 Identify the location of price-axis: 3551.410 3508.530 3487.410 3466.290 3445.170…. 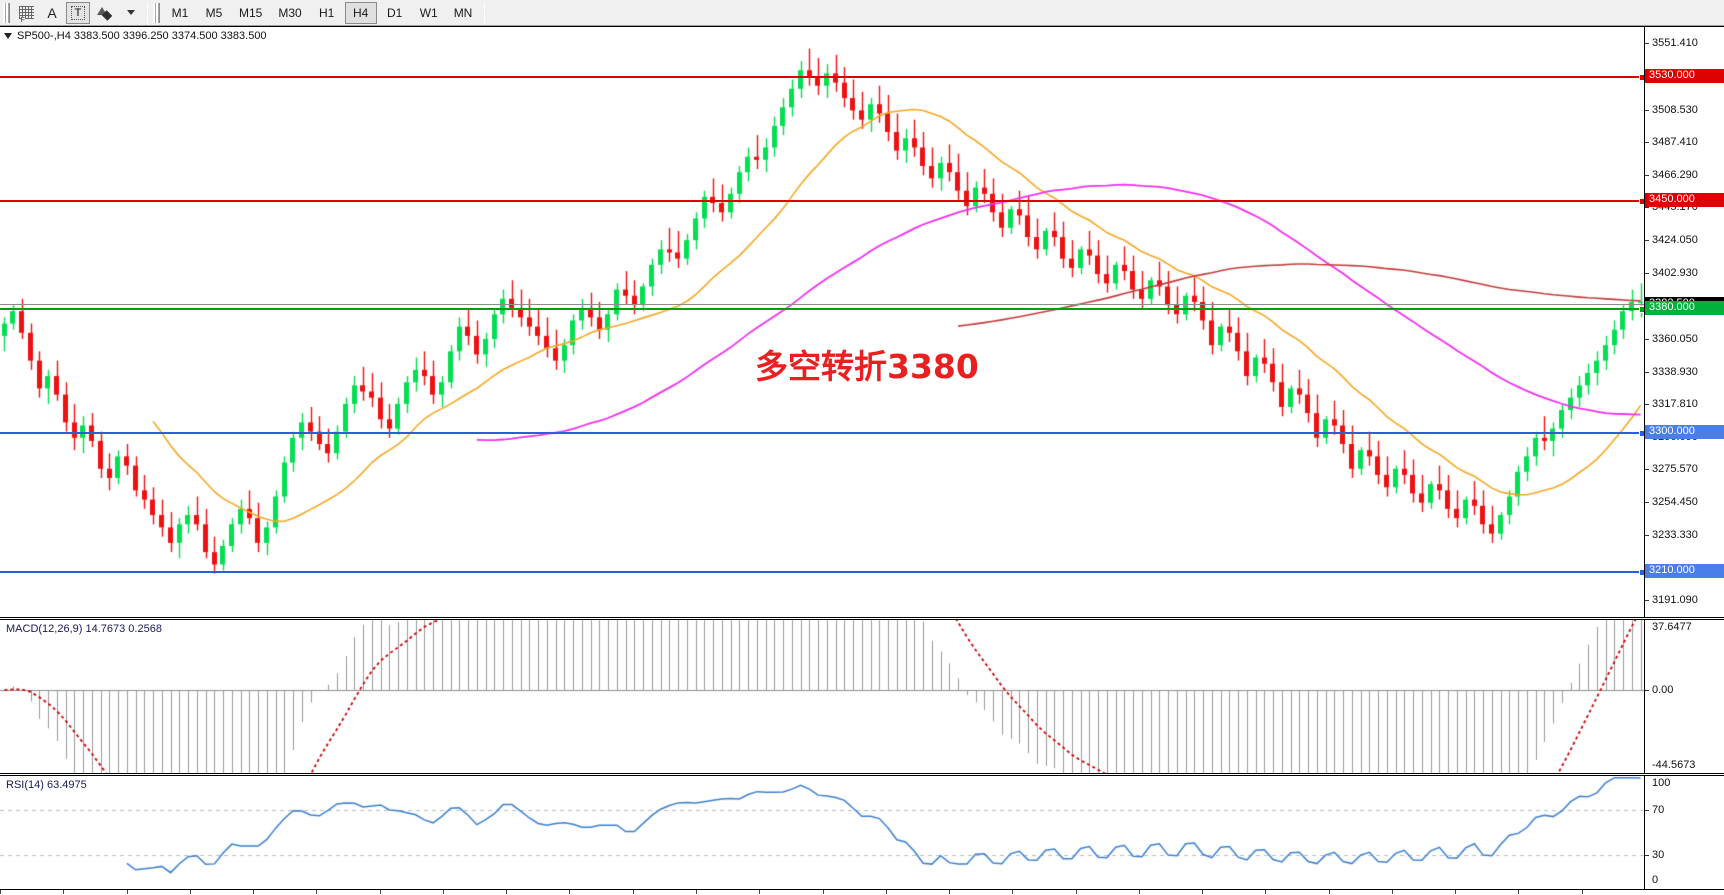
(1684, 322).